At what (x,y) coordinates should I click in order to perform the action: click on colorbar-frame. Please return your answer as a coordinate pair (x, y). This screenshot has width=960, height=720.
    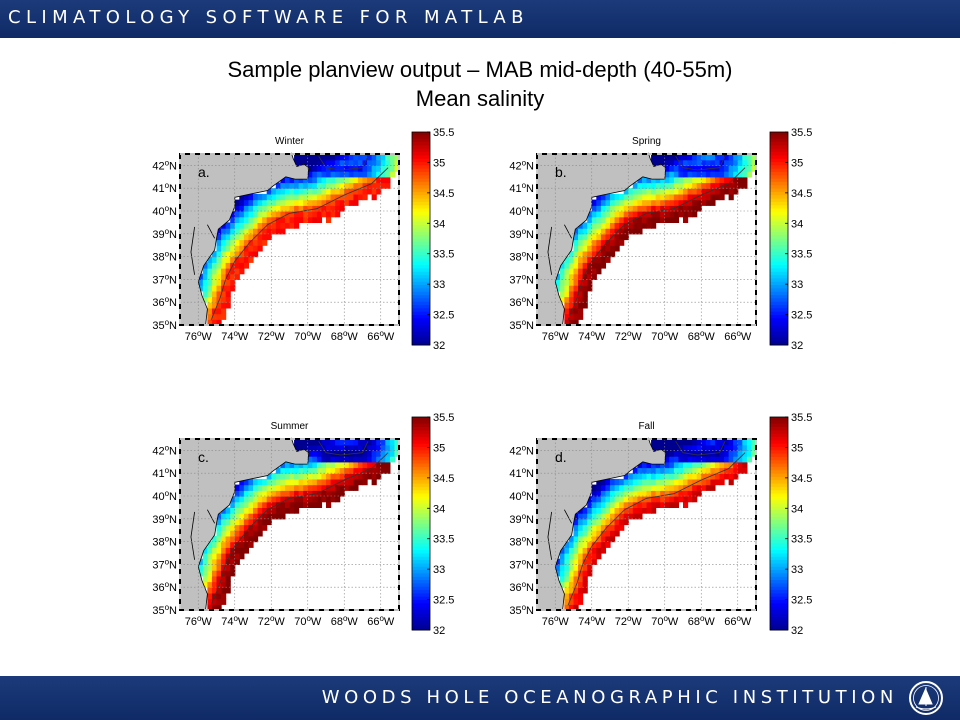
    Looking at the image, I should click on (421, 238).